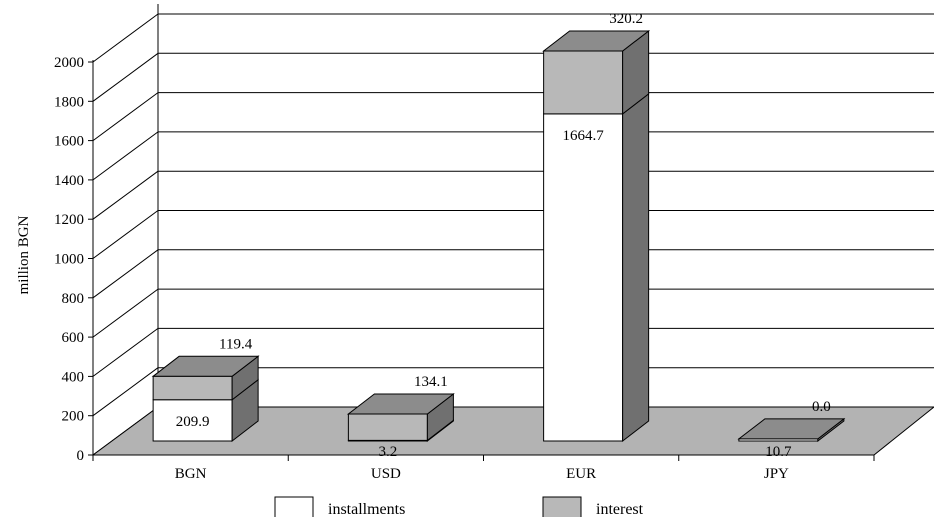 This screenshot has width=934, height=517. I want to click on y-tick-label: 200, so click(73, 417).